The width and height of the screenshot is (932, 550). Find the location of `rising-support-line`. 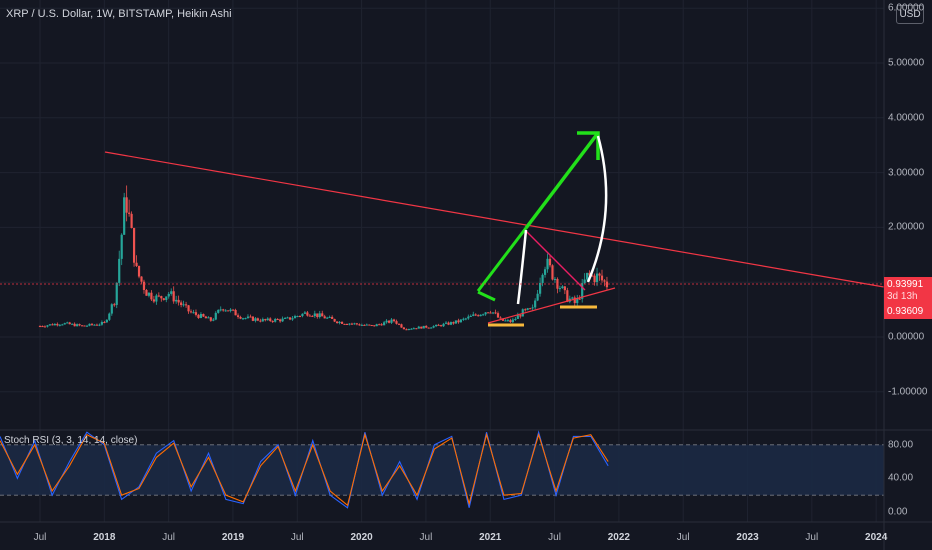

rising-support-line is located at coordinates (551, 305).